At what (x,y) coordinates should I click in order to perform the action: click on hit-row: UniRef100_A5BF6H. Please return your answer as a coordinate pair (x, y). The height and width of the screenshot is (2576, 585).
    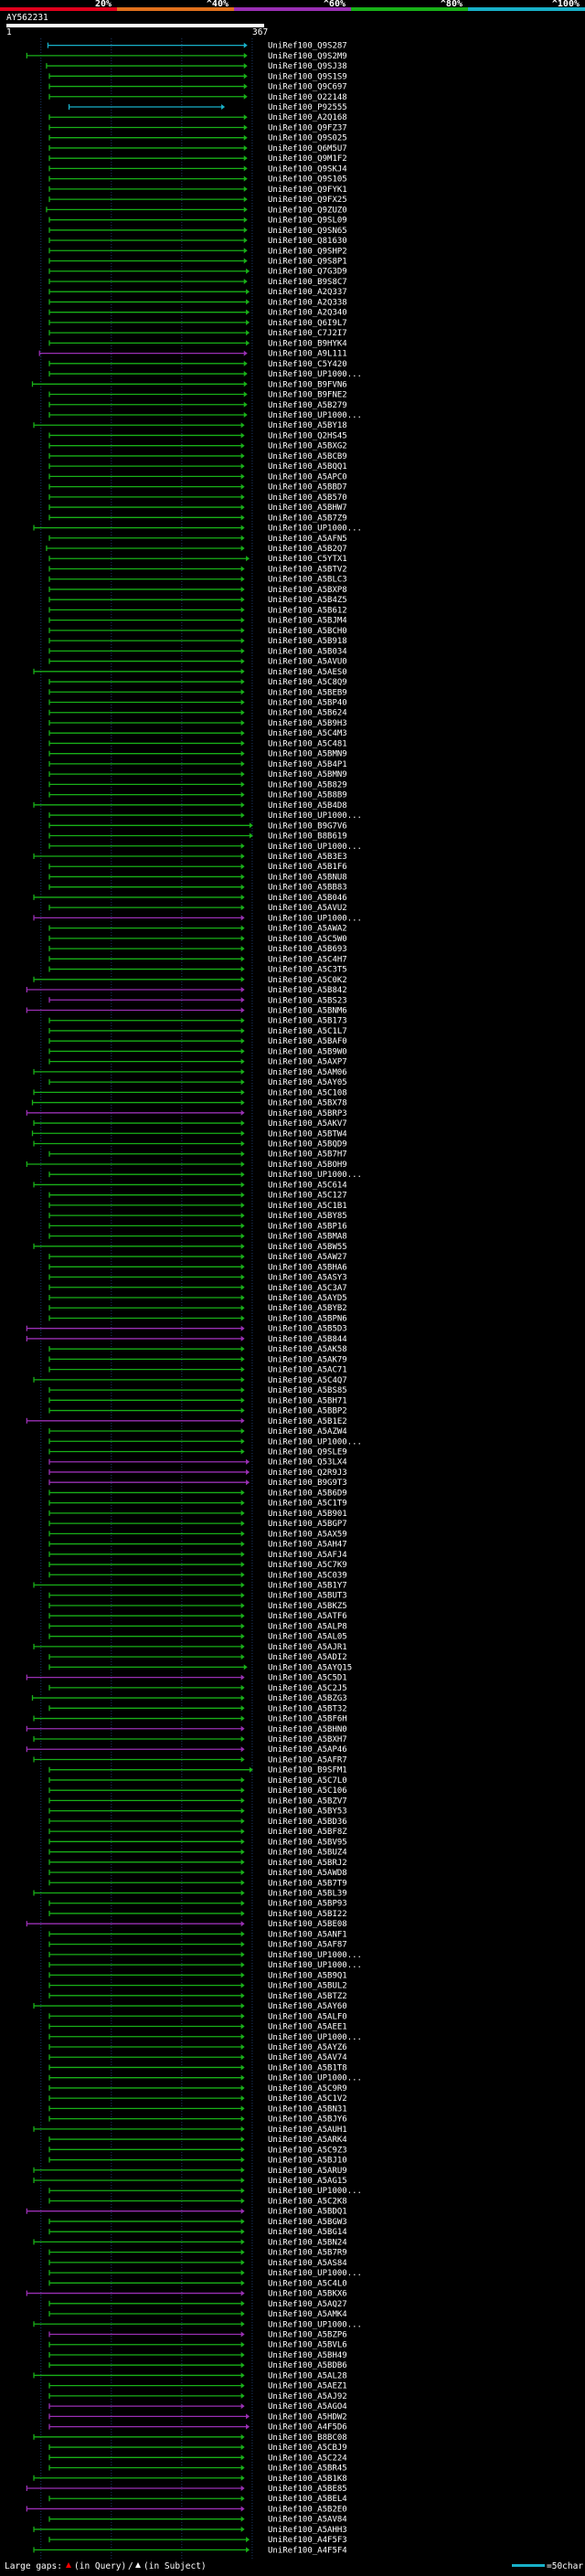
    Looking at the image, I should click on (190, 1719).